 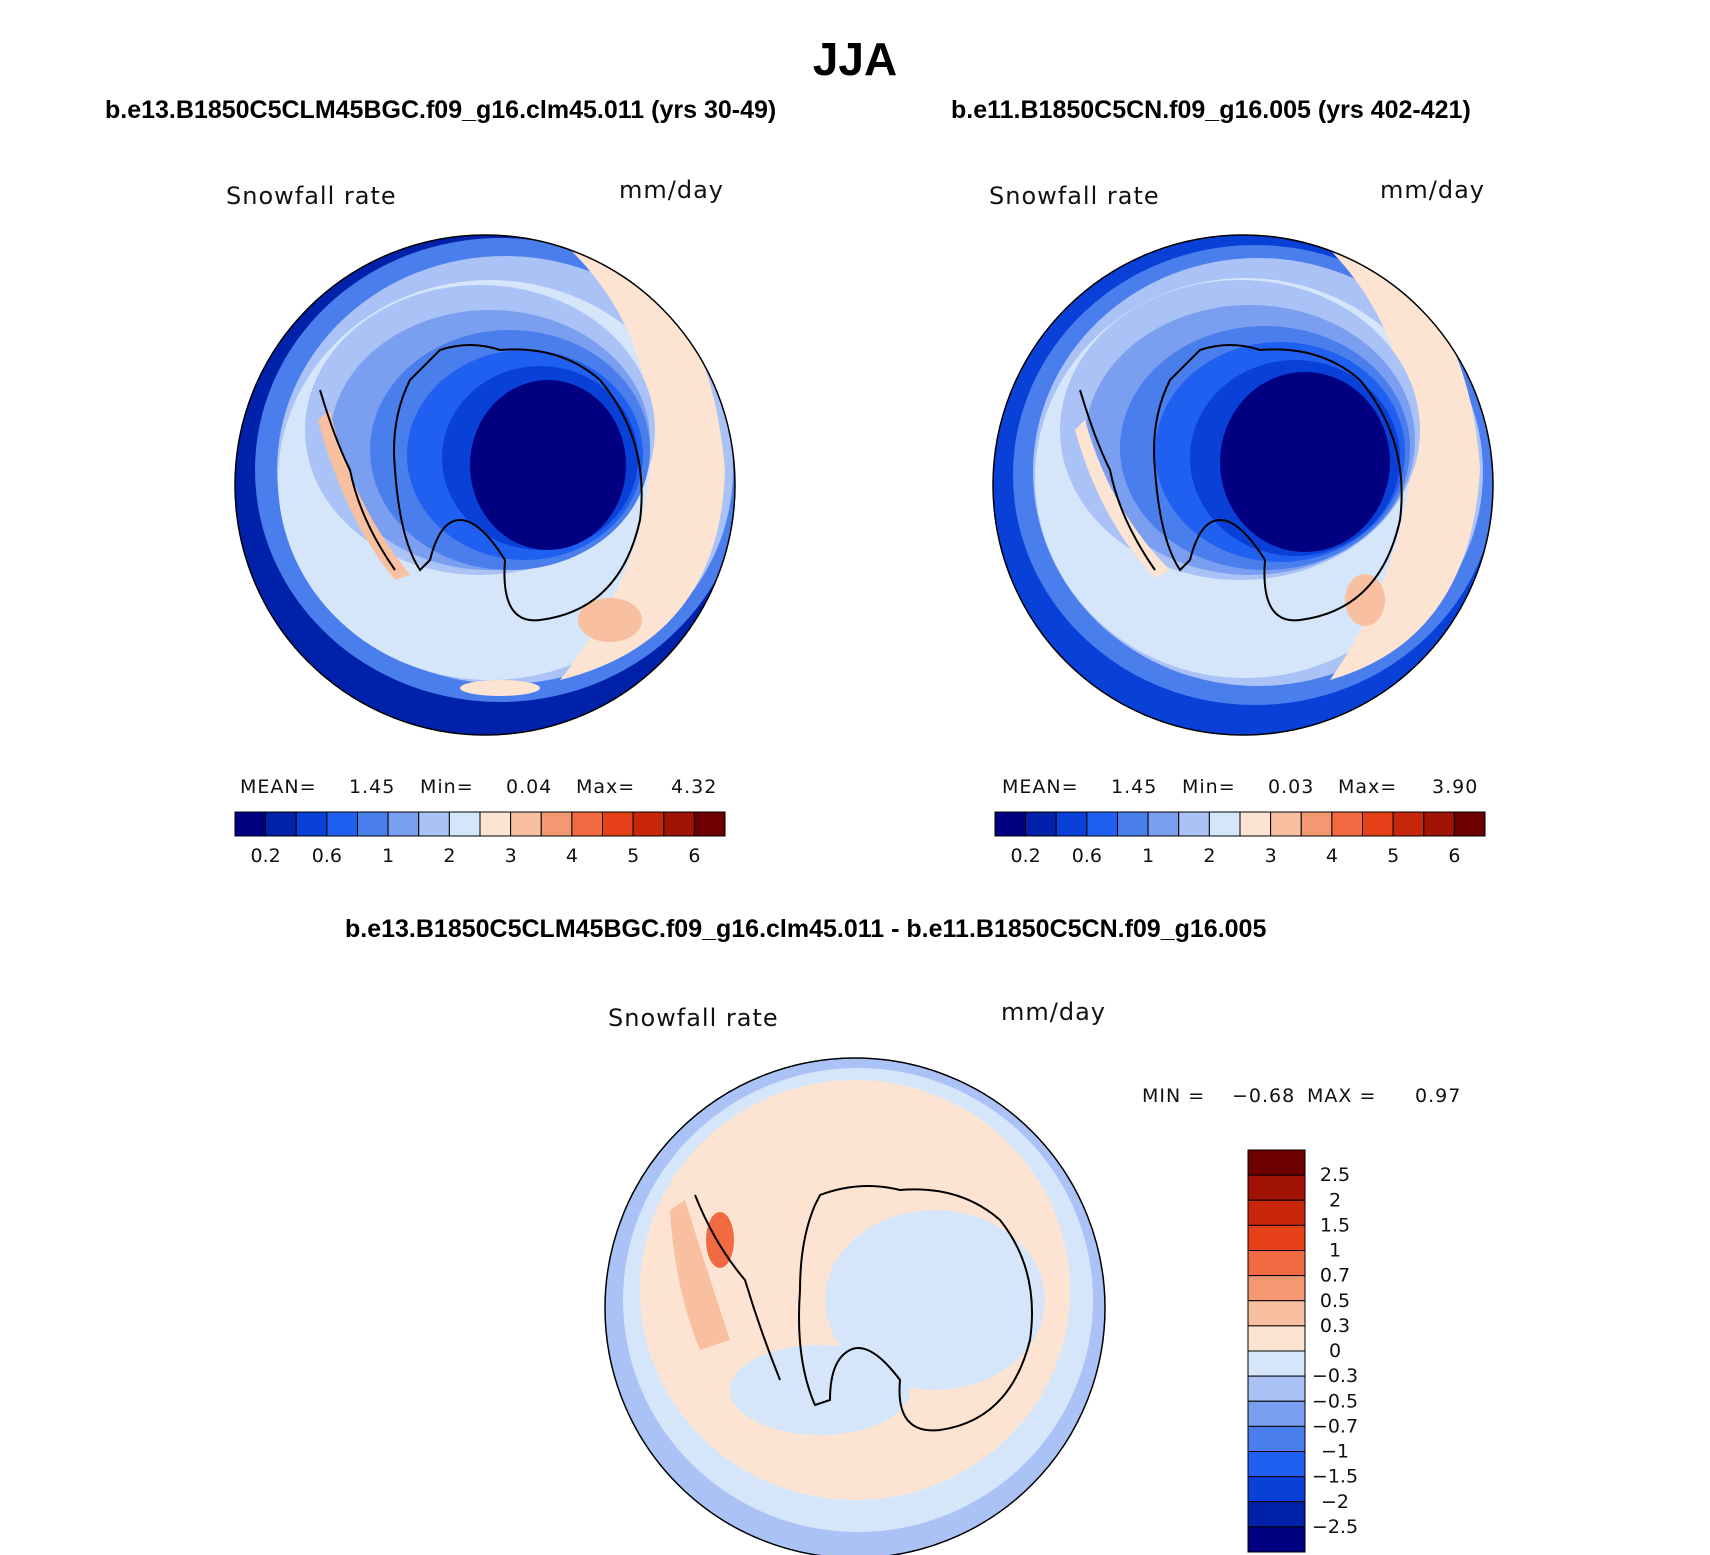 What do you see at coordinates (820, 1390) in the screenshot?
I see `panel3-ross-cool` at bounding box center [820, 1390].